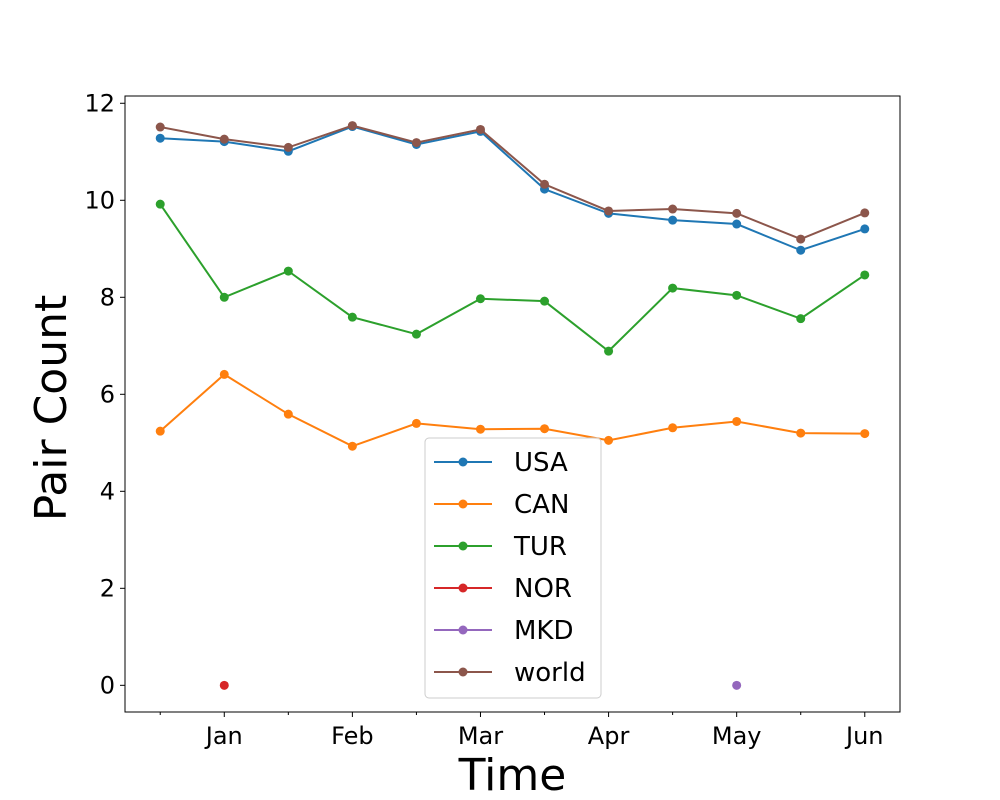 This screenshot has width=1000, height=800. Describe the element at coordinates (544, 631) in the screenshot. I see `legend-label: MKD` at that location.